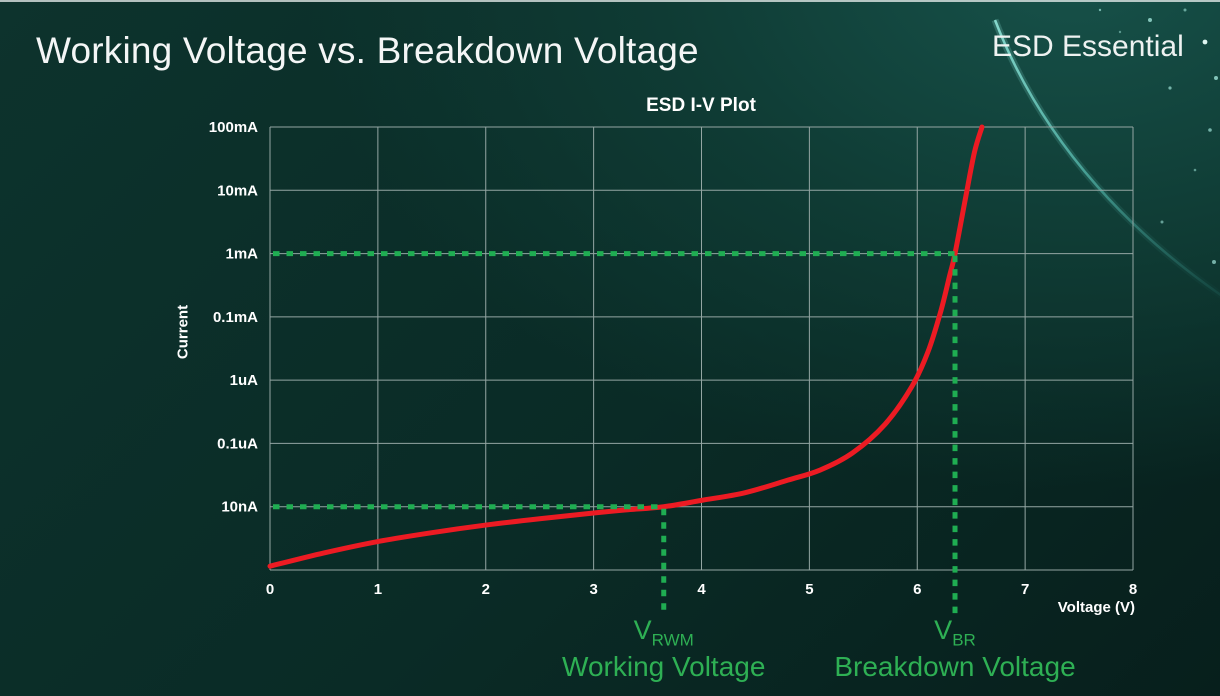 The image size is (1220, 696). I want to click on annotation-breakdown-voltage: VBR Breakdown Voltage, so click(954, 649).